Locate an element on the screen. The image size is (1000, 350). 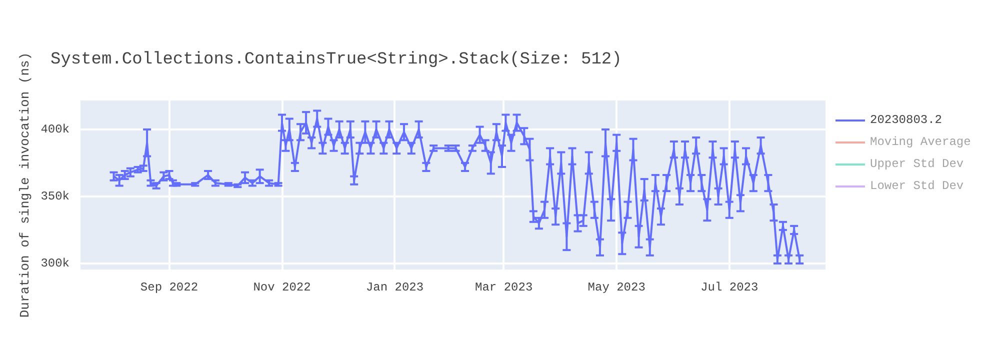
legend-label: Lower Std Dev is located at coordinates (917, 186).